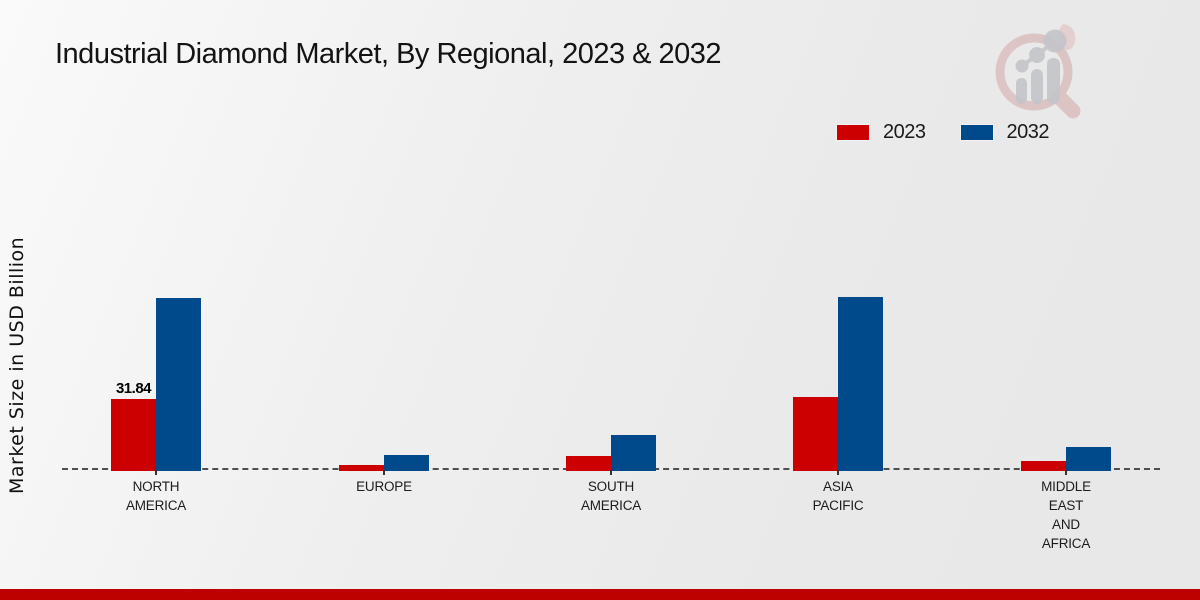 This screenshot has width=1200, height=600. I want to click on bar-2032-south-america, so click(633, 453).